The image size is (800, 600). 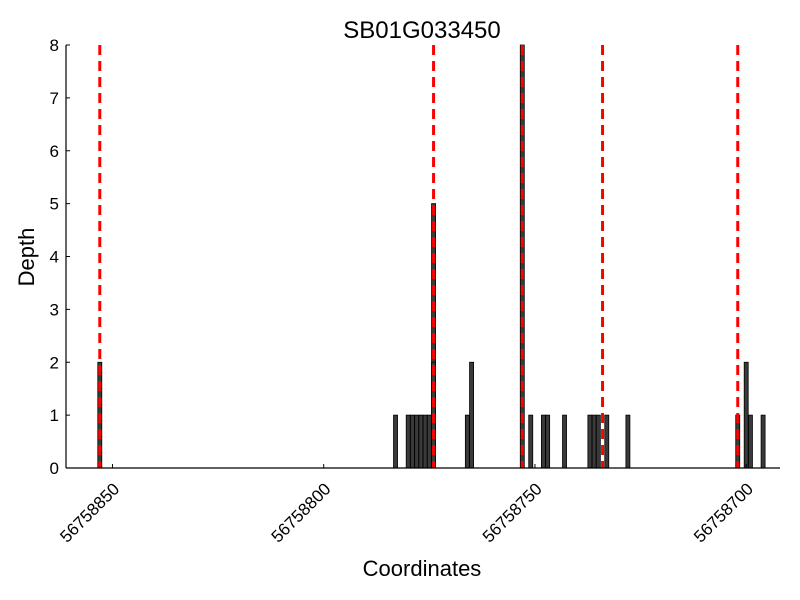 What do you see at coordinates (723, 512) in the screenshot?
I see `x-tick-label: 56758700` at bounding box center [723, 512].